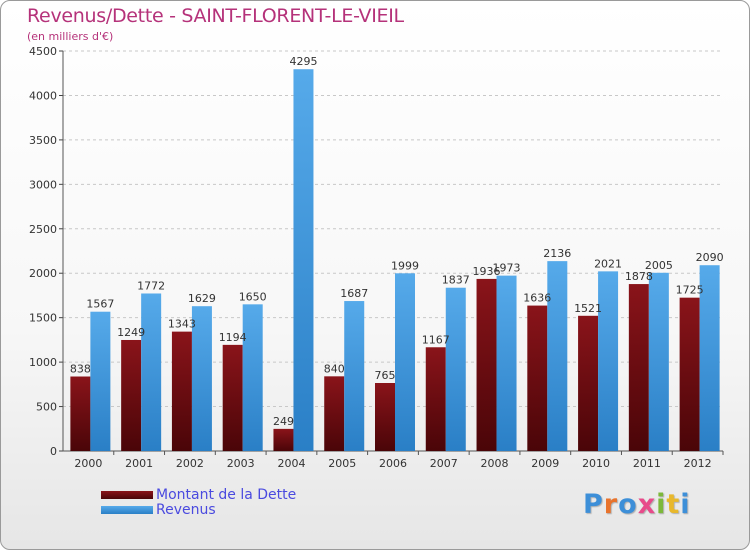 The image size is (750, 550). Describe the element at coordinates (647, 463) in the screenshot. I see `x-tick-label: 2011` at that location.